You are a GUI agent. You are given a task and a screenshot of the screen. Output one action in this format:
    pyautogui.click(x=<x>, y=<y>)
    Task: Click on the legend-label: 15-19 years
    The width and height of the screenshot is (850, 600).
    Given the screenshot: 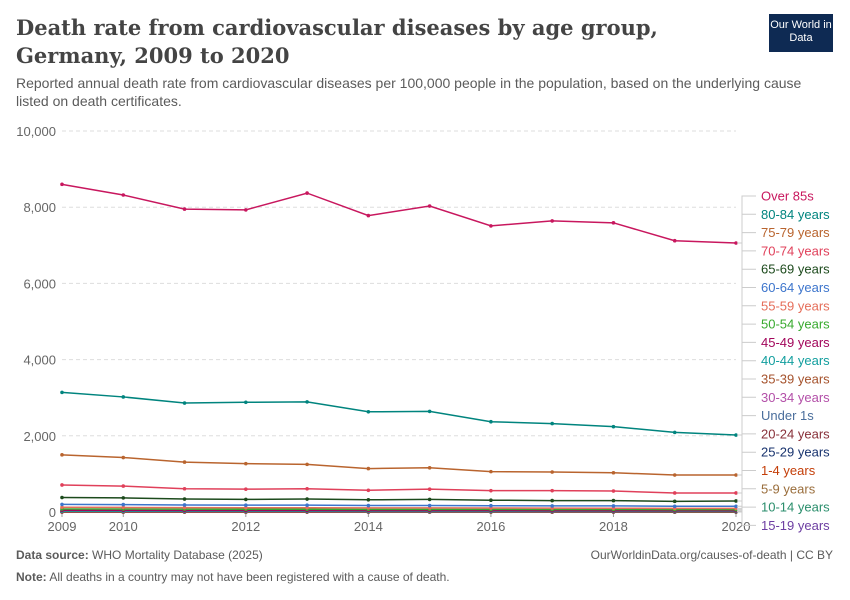 What is the action you would take?
    pyautogui.click(x=795, y=525)
    